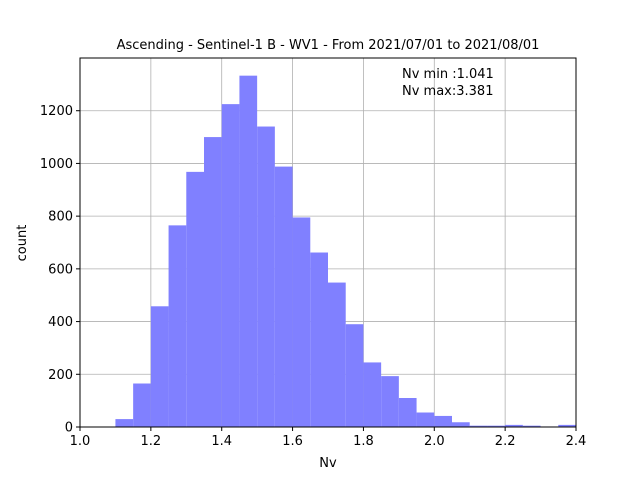 The height and width of the screenshot is (480, 640). I want to click on y-tick-label-3: 600, so click(60, 269).